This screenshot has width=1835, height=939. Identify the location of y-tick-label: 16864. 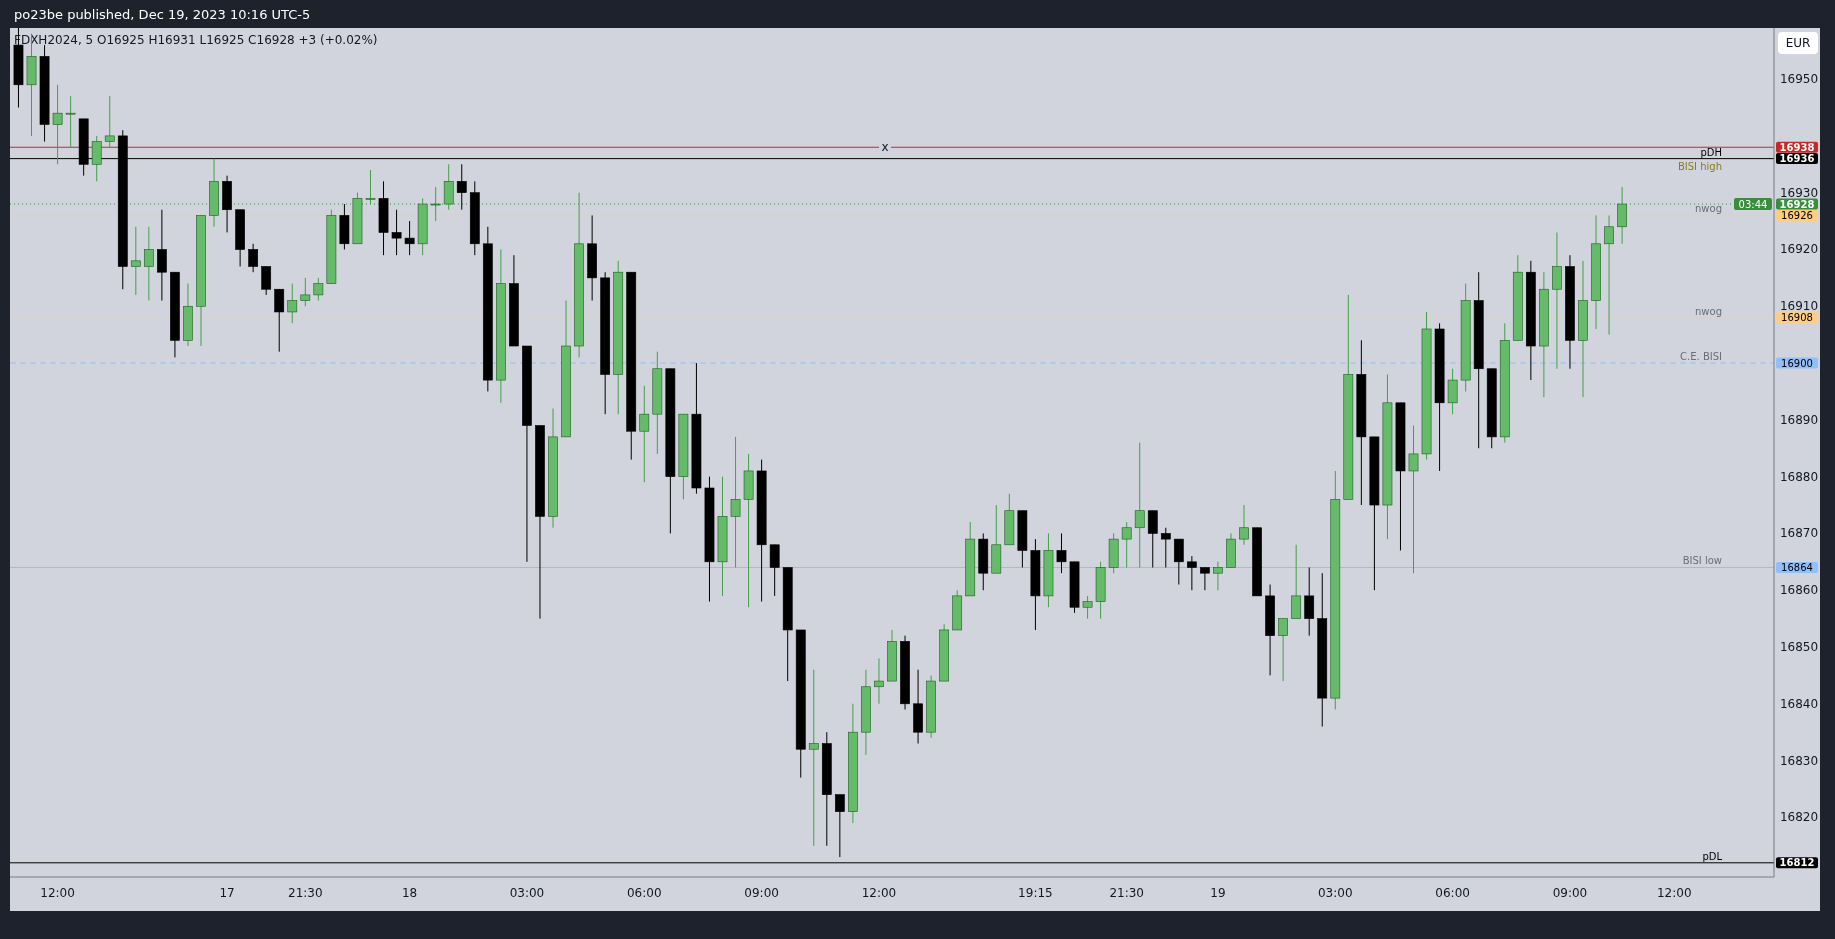
(1797, 567).